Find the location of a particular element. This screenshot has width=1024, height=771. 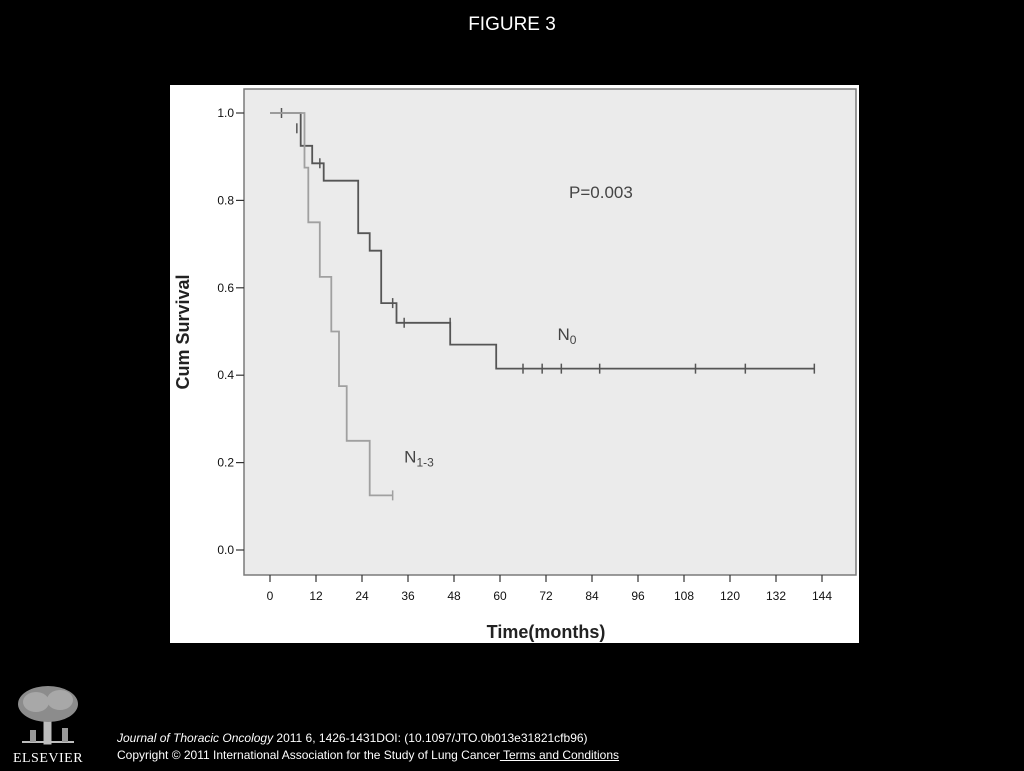

series-label-n1-3: N1-3 is located at coordinates (419, 459).